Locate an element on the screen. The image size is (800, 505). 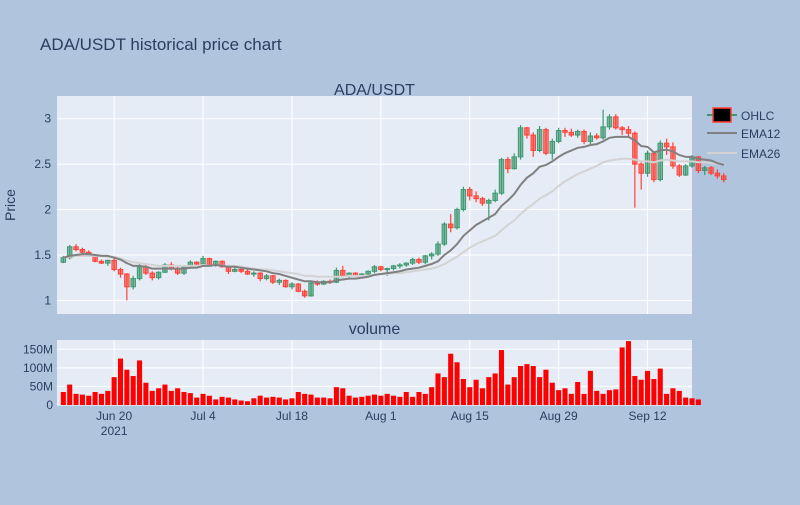
legend-item-ema12: EMA12 is located at coordinates (744, 134).